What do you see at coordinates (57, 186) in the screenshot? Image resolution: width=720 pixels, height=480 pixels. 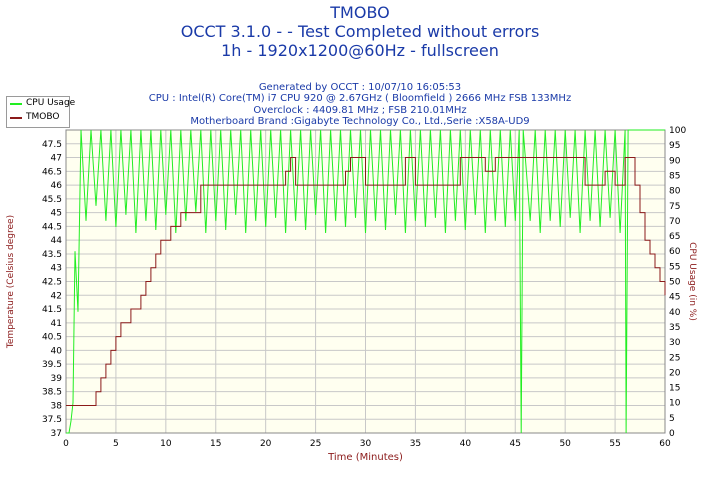 I see `y-tick-label: 46` at bounding box center [57, 186].